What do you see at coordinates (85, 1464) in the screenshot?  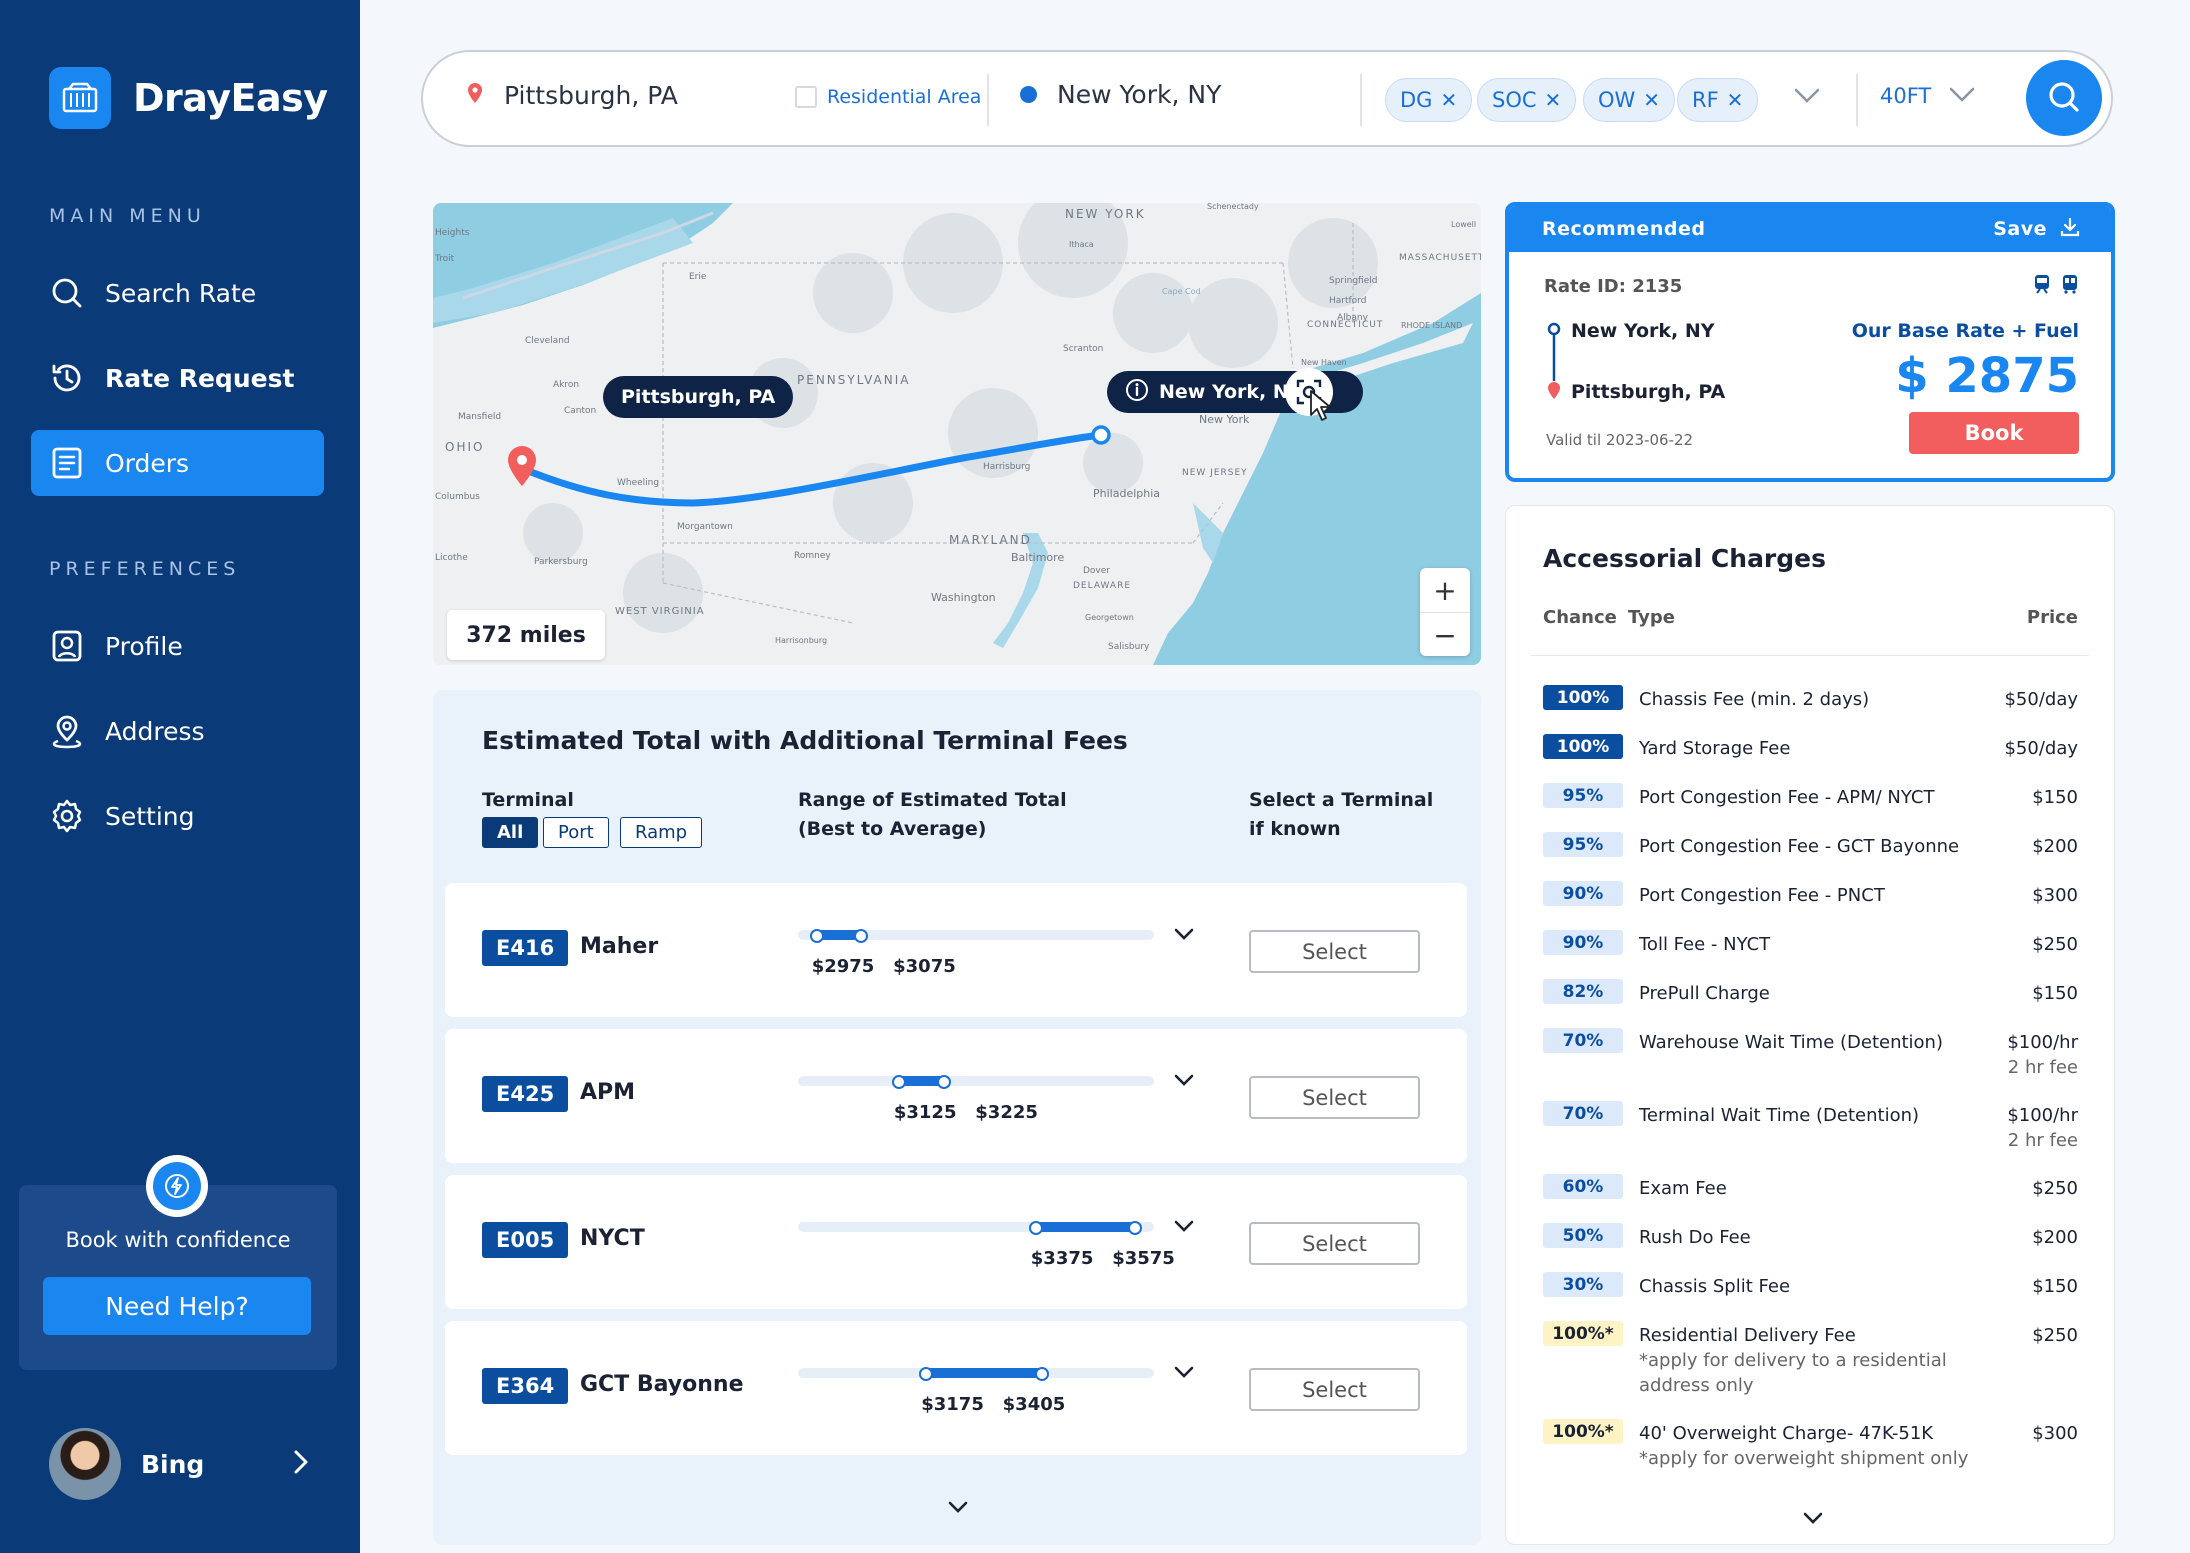 I see `avatar` at bounding box center [85, 1464].